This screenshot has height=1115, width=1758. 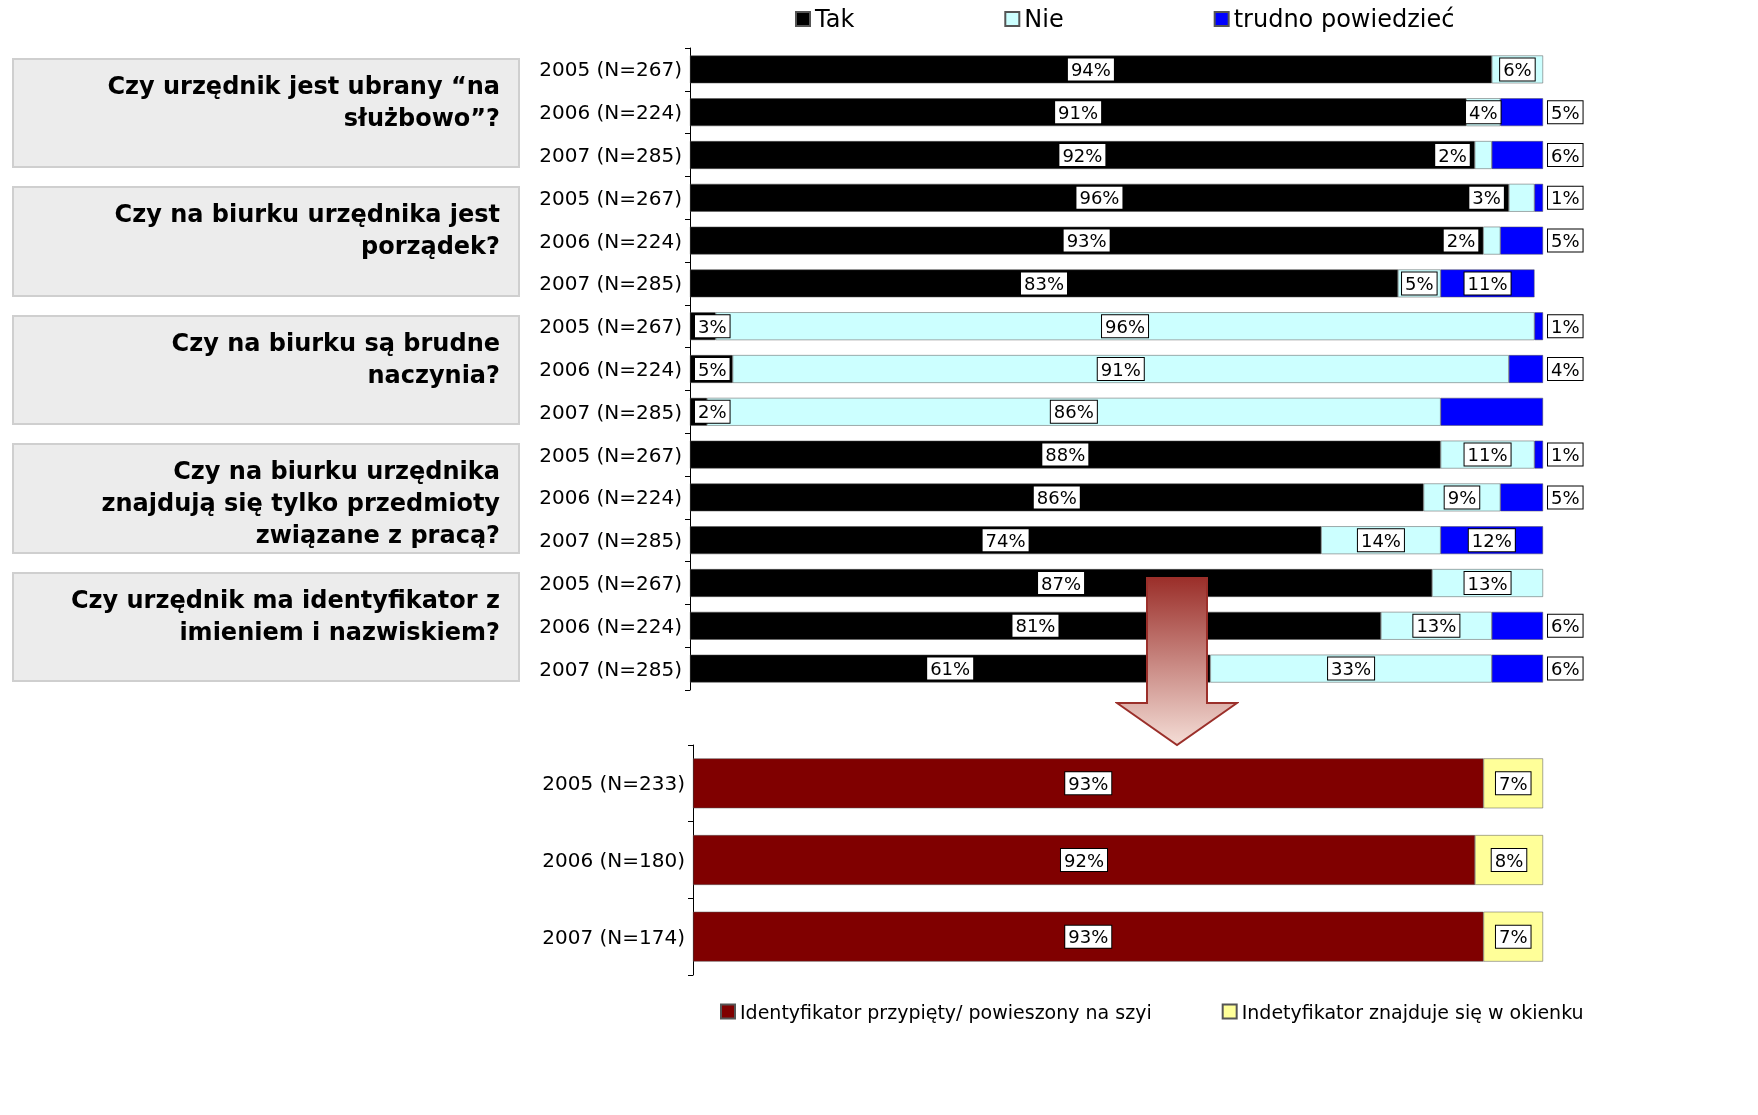 What do you see at coordinates (1065, 455) in the screenshot?
I see `data-label: 88%` at bounding box center [1065, 455].